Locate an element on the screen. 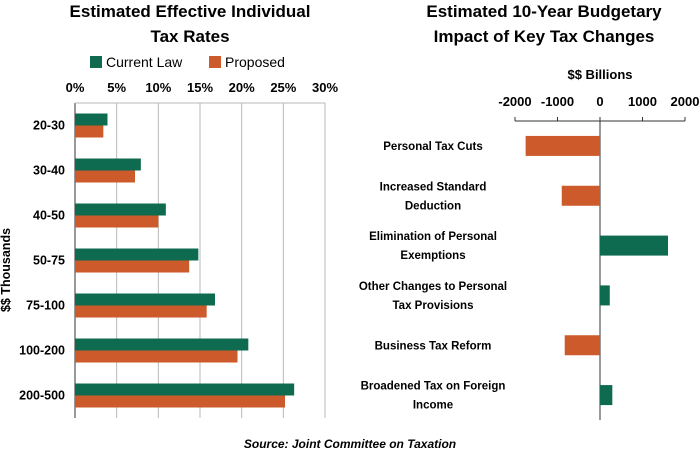  left-chart-category-label: 200-500 is located at coordinates (42, 396).